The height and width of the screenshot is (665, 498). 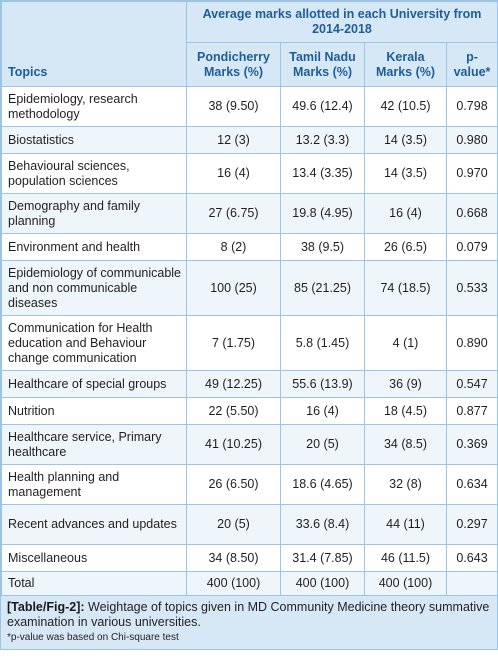 What do you see at coordinates (94, 44) in the screenshot?
I see `topics-header: Topics` at bounding box center [94, 44].